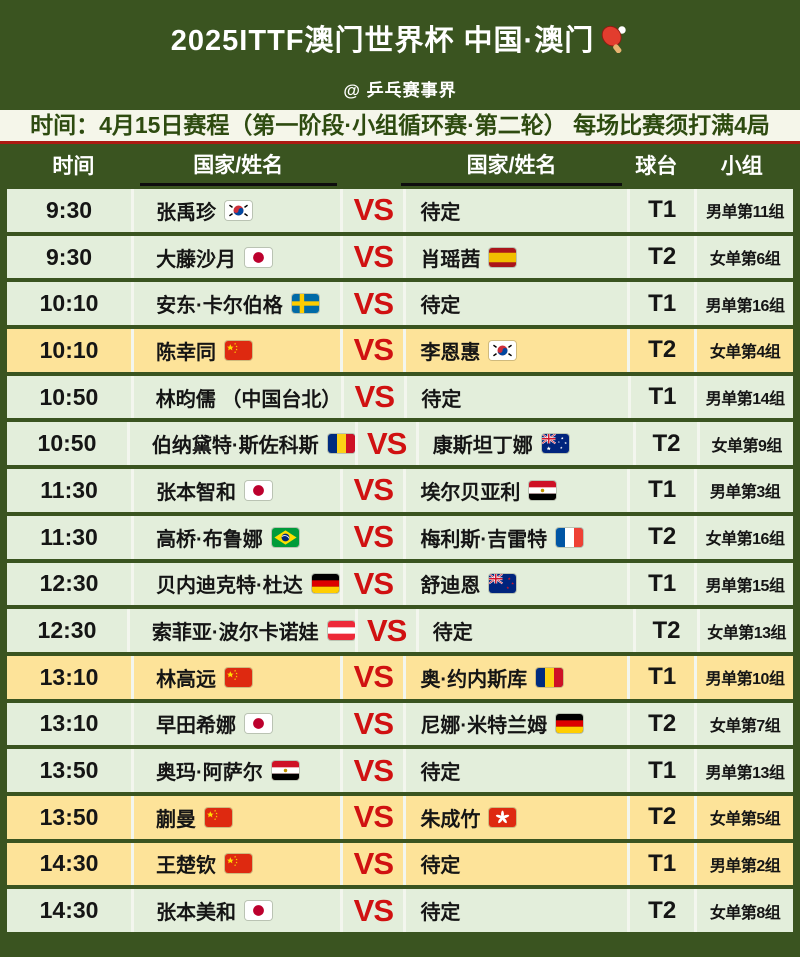 Image resolution: width=800 pixels, height=957 pixels. What do you see at coordinates (238, 165) in the screenshot?
I see `header-player1: 国家/姓名` at bounding box center [238, 165].